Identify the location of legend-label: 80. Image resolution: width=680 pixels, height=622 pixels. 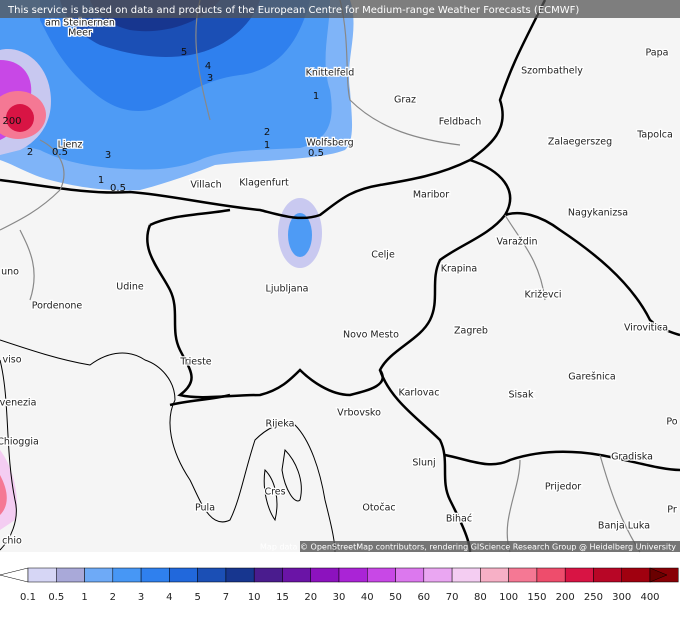
(480, 597).